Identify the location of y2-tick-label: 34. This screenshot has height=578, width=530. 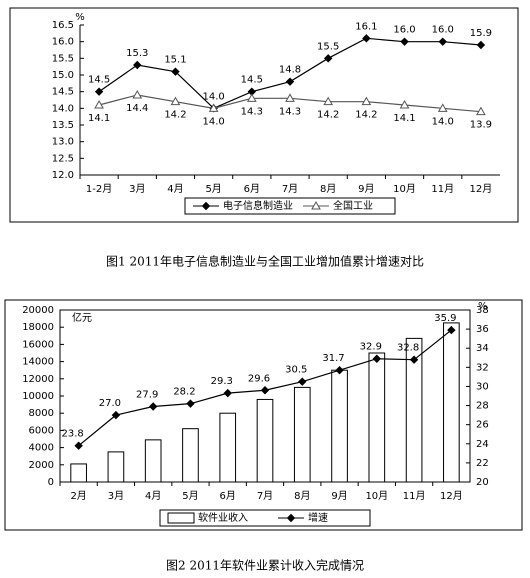
(482, 348).